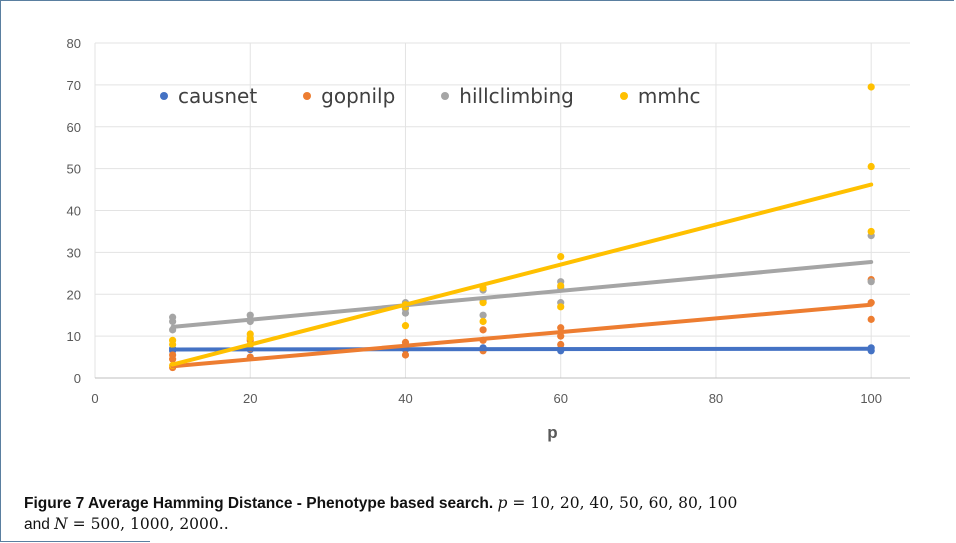  I want to click on legend-label: gopnilp, so click(358, 96).